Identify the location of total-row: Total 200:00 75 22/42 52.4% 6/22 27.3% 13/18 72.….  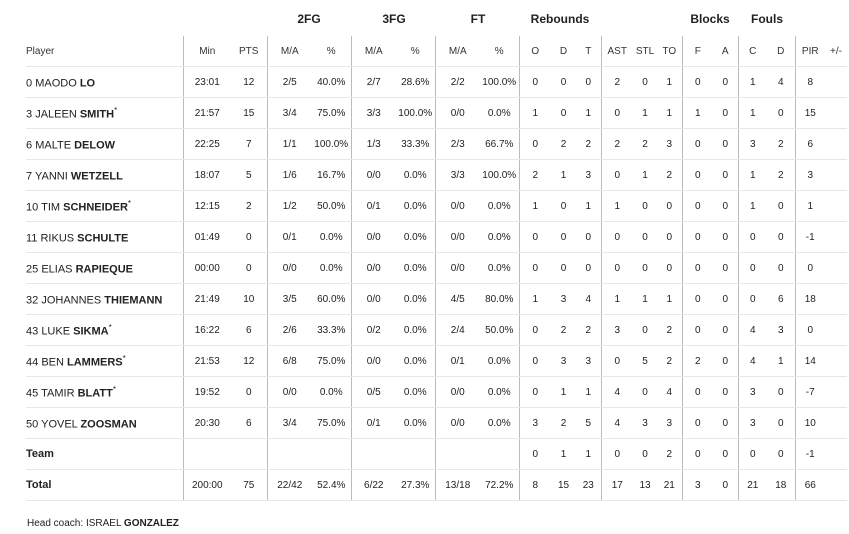
(436, 485).